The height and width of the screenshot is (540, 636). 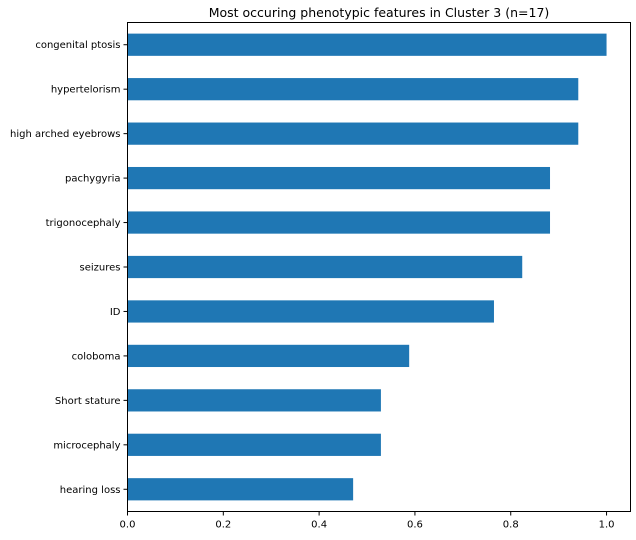 What do you see at coordinates (223, 525) in the screenshot?
I see `x-tick-label: 0.2` at bounding box center [223, 525].